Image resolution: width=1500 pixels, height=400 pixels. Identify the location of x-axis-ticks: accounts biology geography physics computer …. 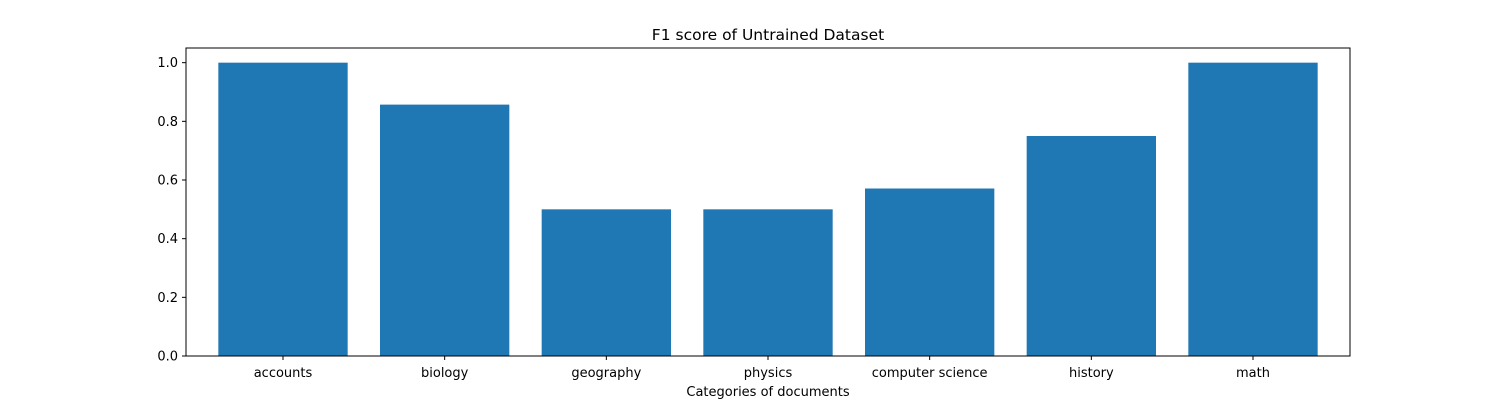
(762, 368).